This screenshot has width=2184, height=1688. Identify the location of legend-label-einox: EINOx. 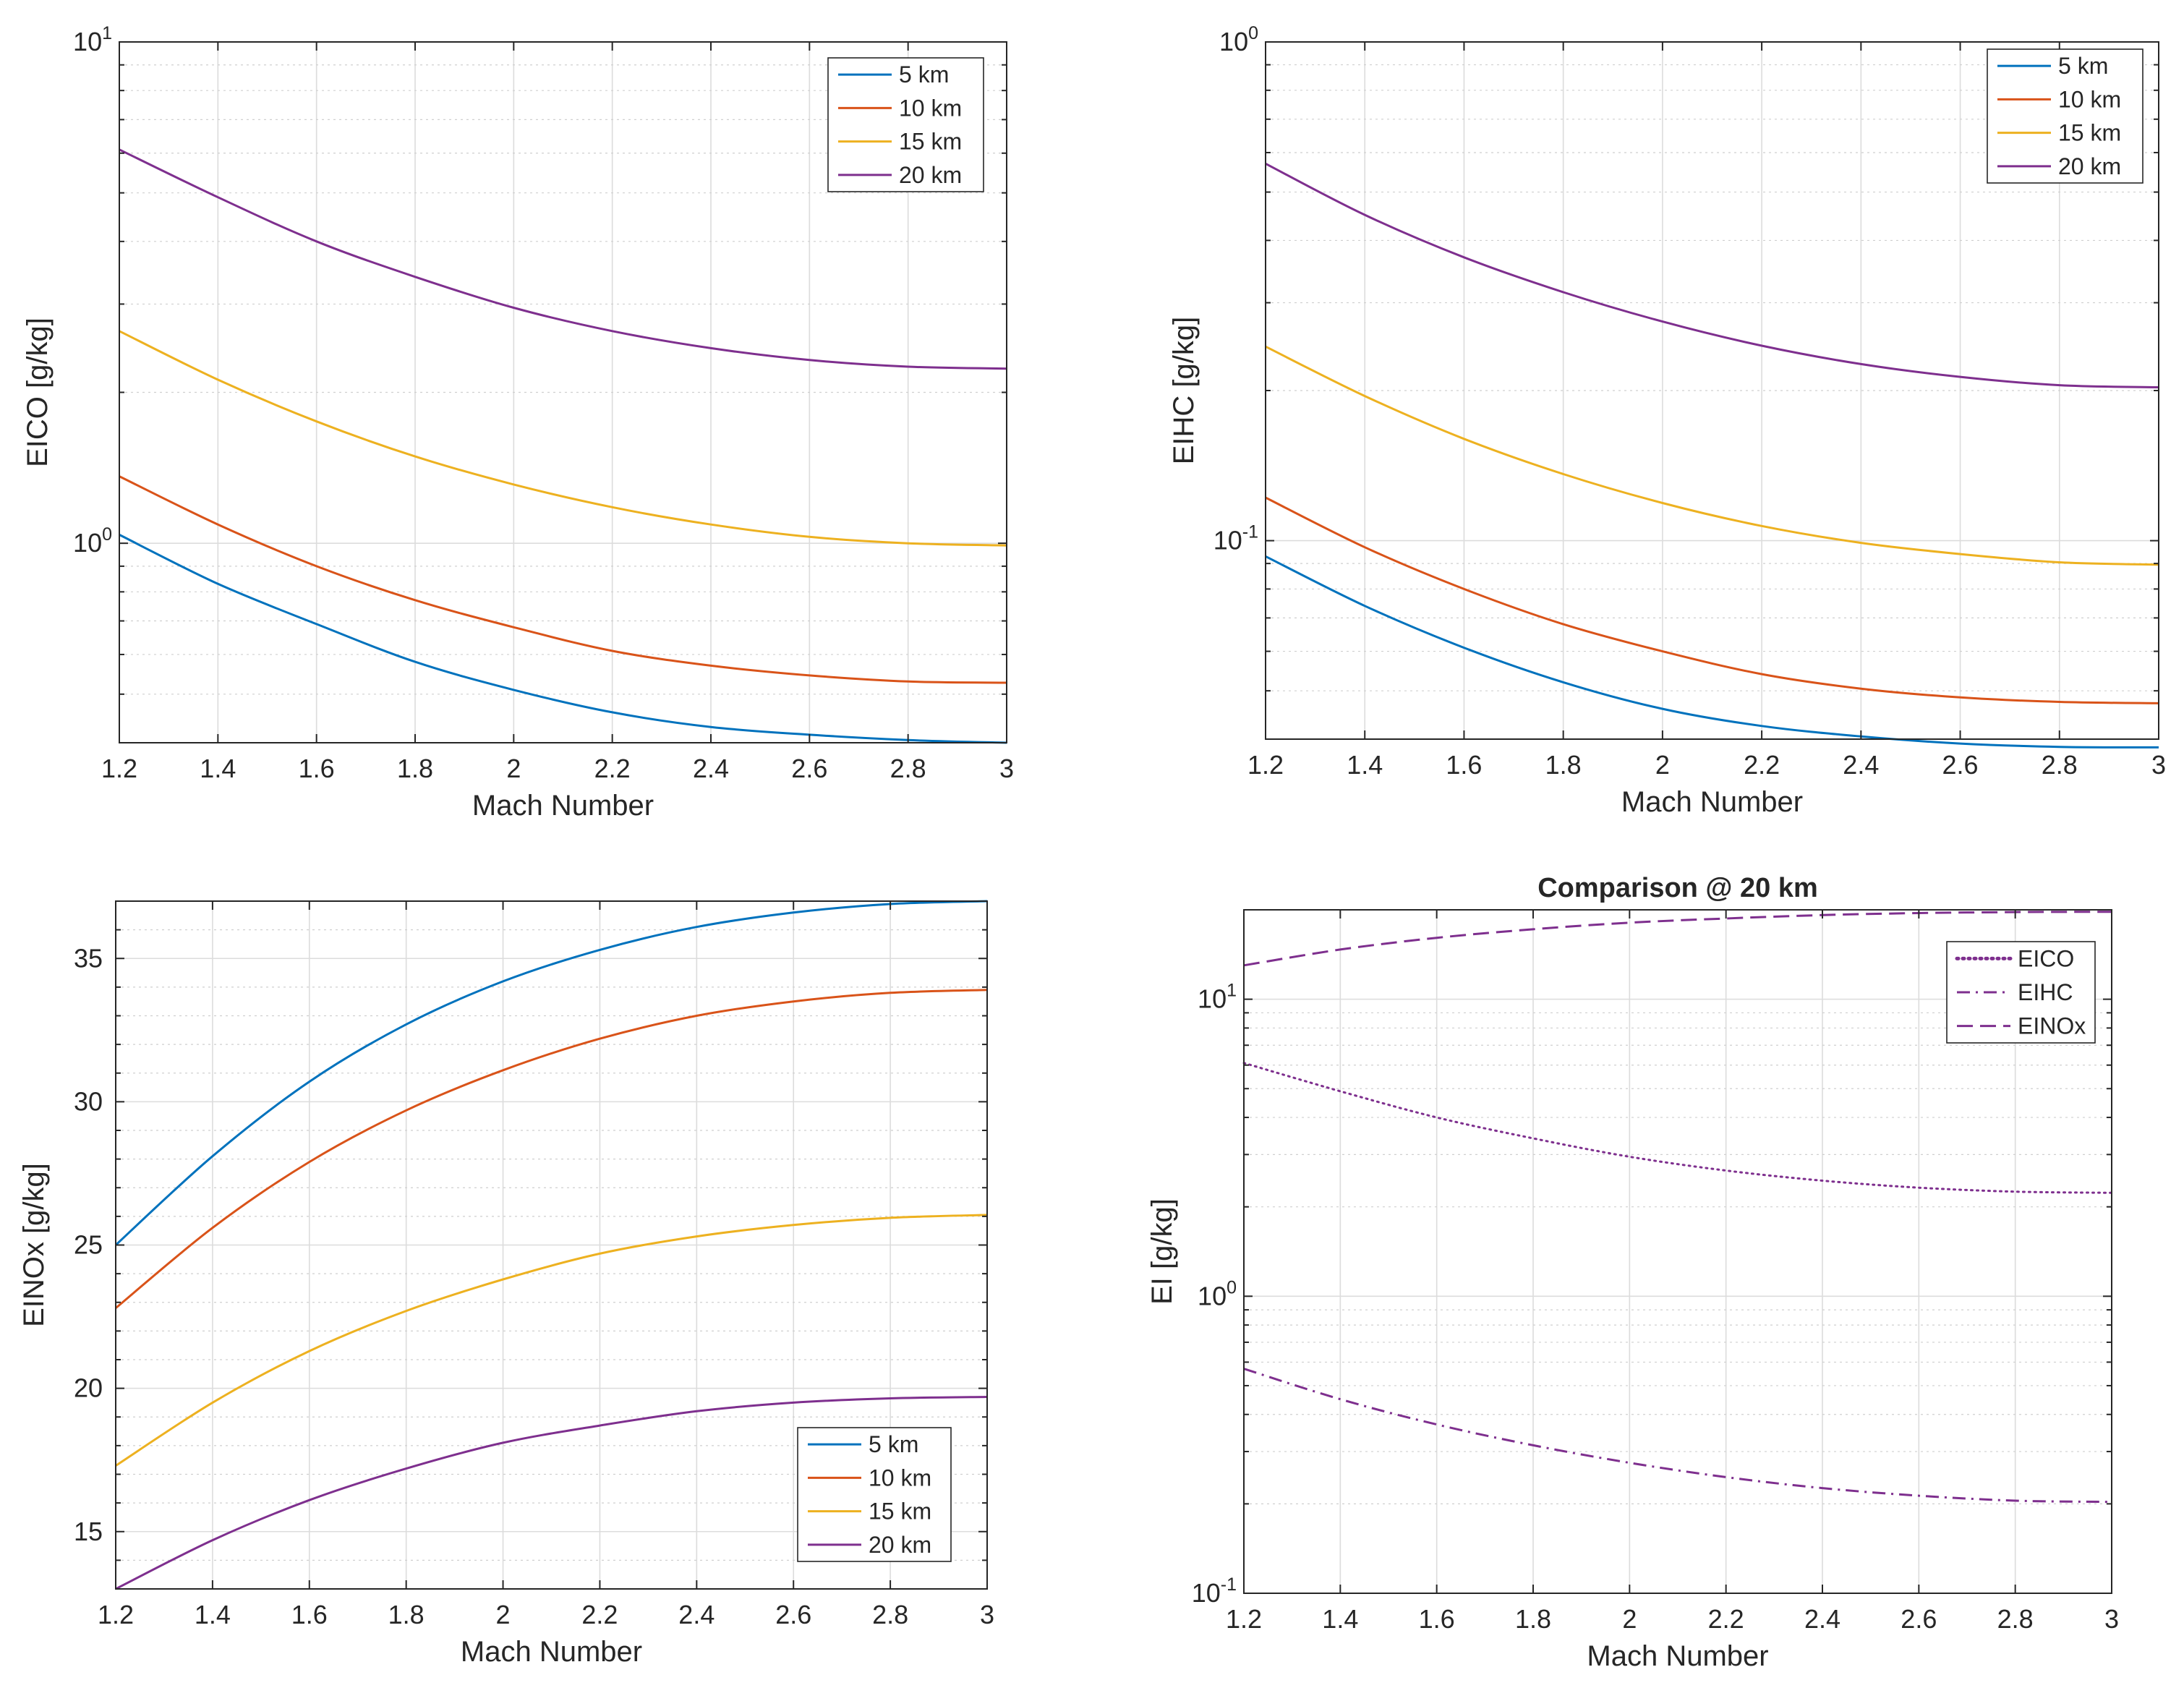
(2052, 1026).